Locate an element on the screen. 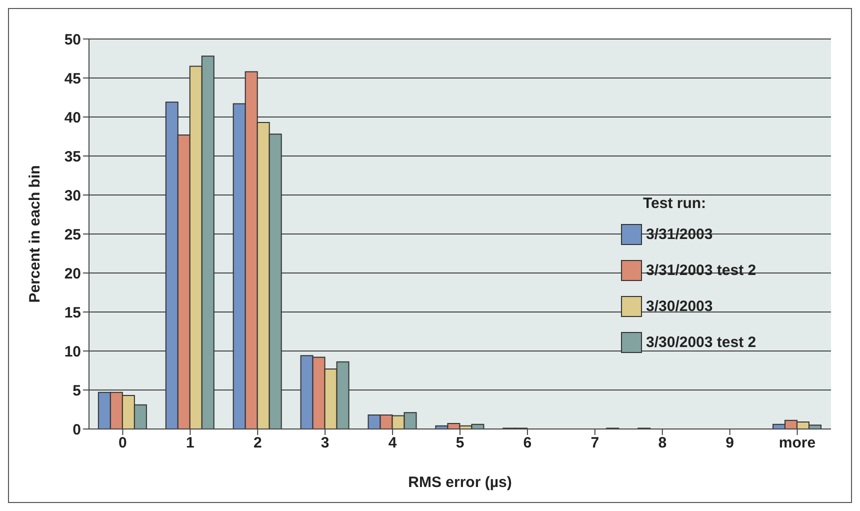  y-tick-label: 35 is located at coordinates (72, 157).